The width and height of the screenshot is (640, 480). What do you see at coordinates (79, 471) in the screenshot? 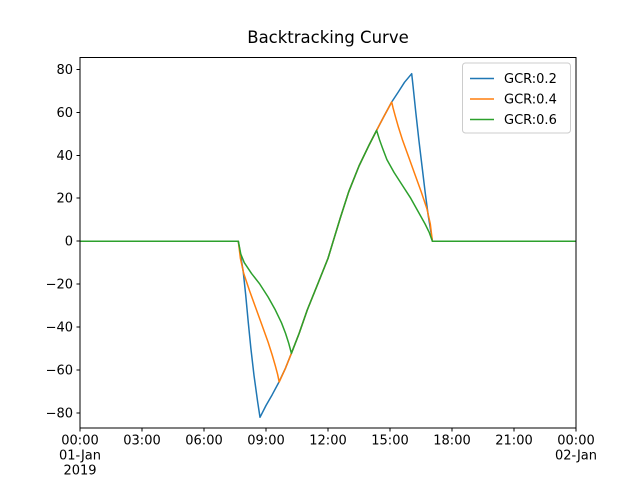
I see `x-tick-sublabel: 2019` at bounding box center [79, 471].